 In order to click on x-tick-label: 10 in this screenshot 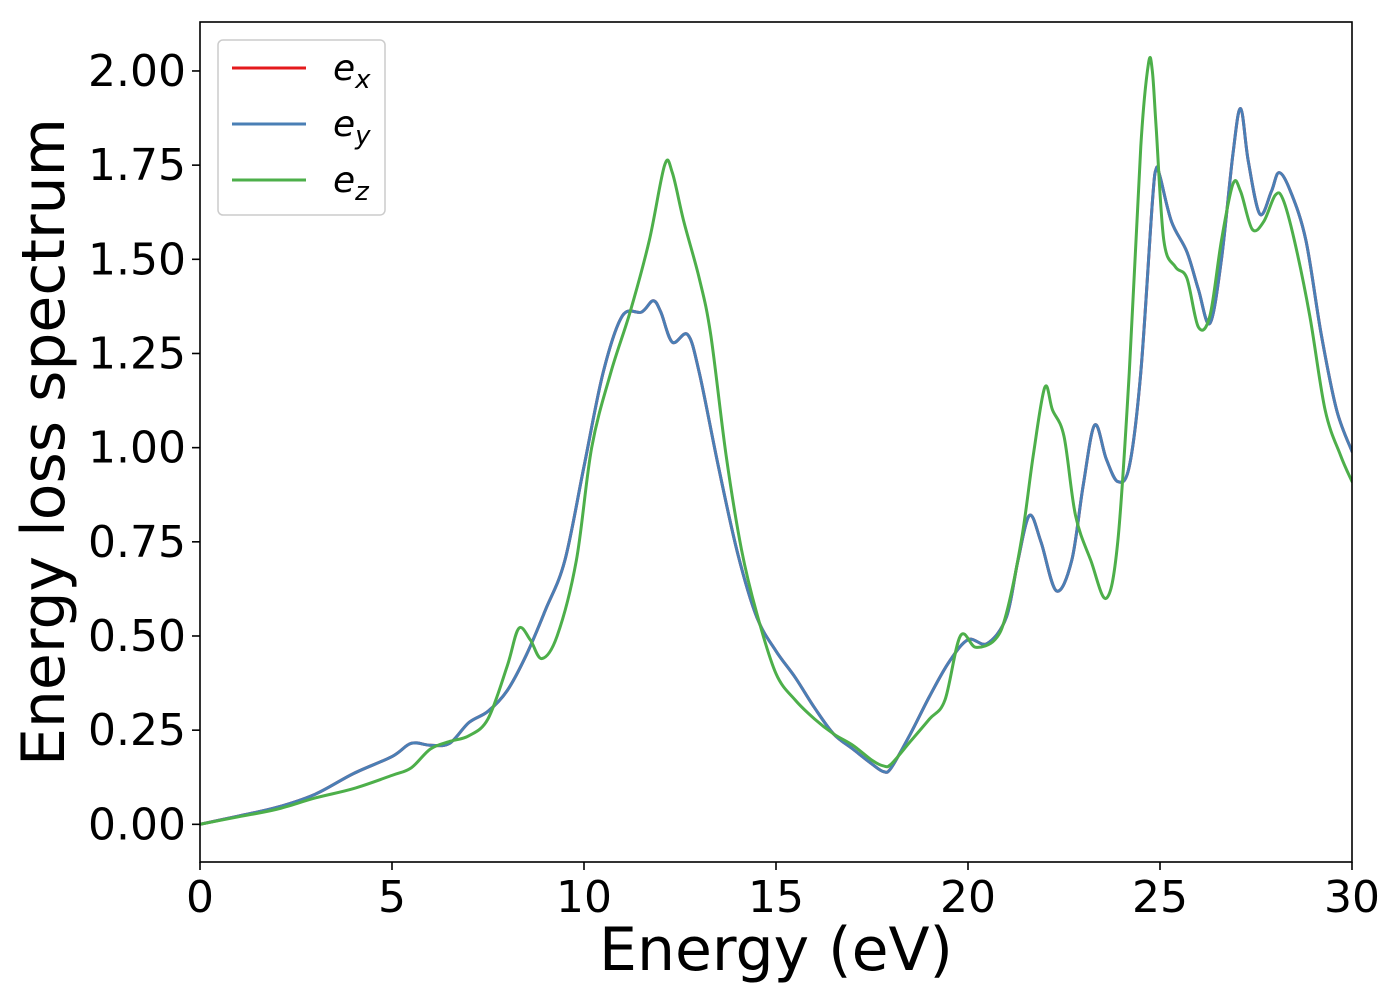, I will do `click(584, 897)`.